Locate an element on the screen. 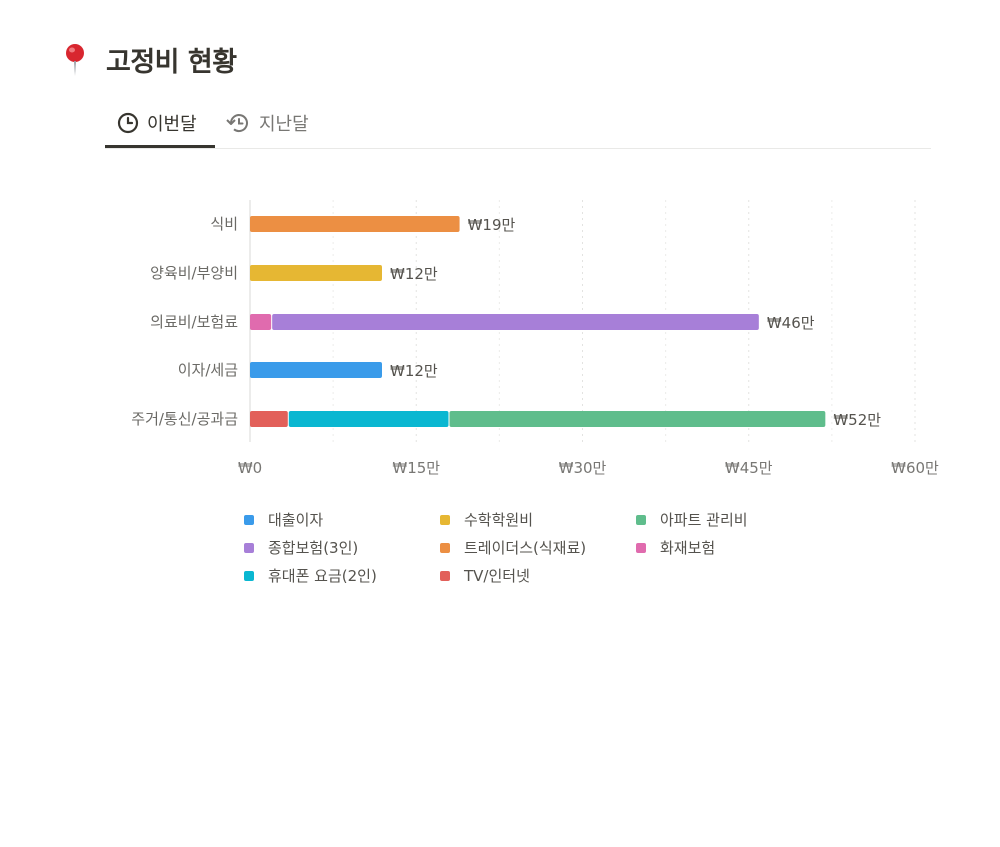 The height and width of the screenshot is (847, 1000). legend-item: 대출이자 is located at coordinates (283, 519).